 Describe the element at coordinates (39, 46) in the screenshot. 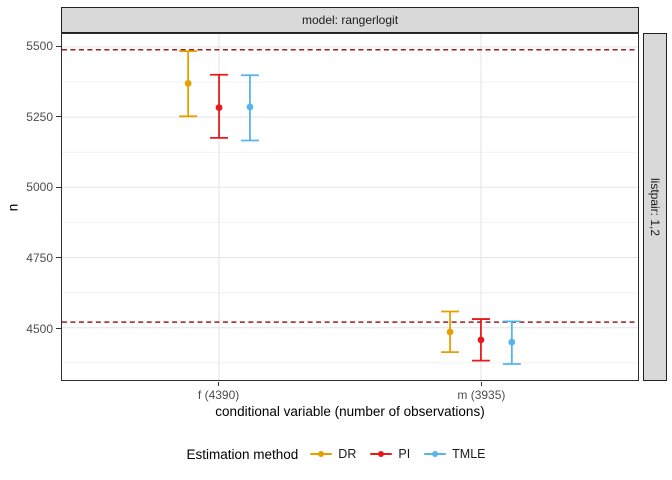

I see `y-tick-label: 5500` at that location.